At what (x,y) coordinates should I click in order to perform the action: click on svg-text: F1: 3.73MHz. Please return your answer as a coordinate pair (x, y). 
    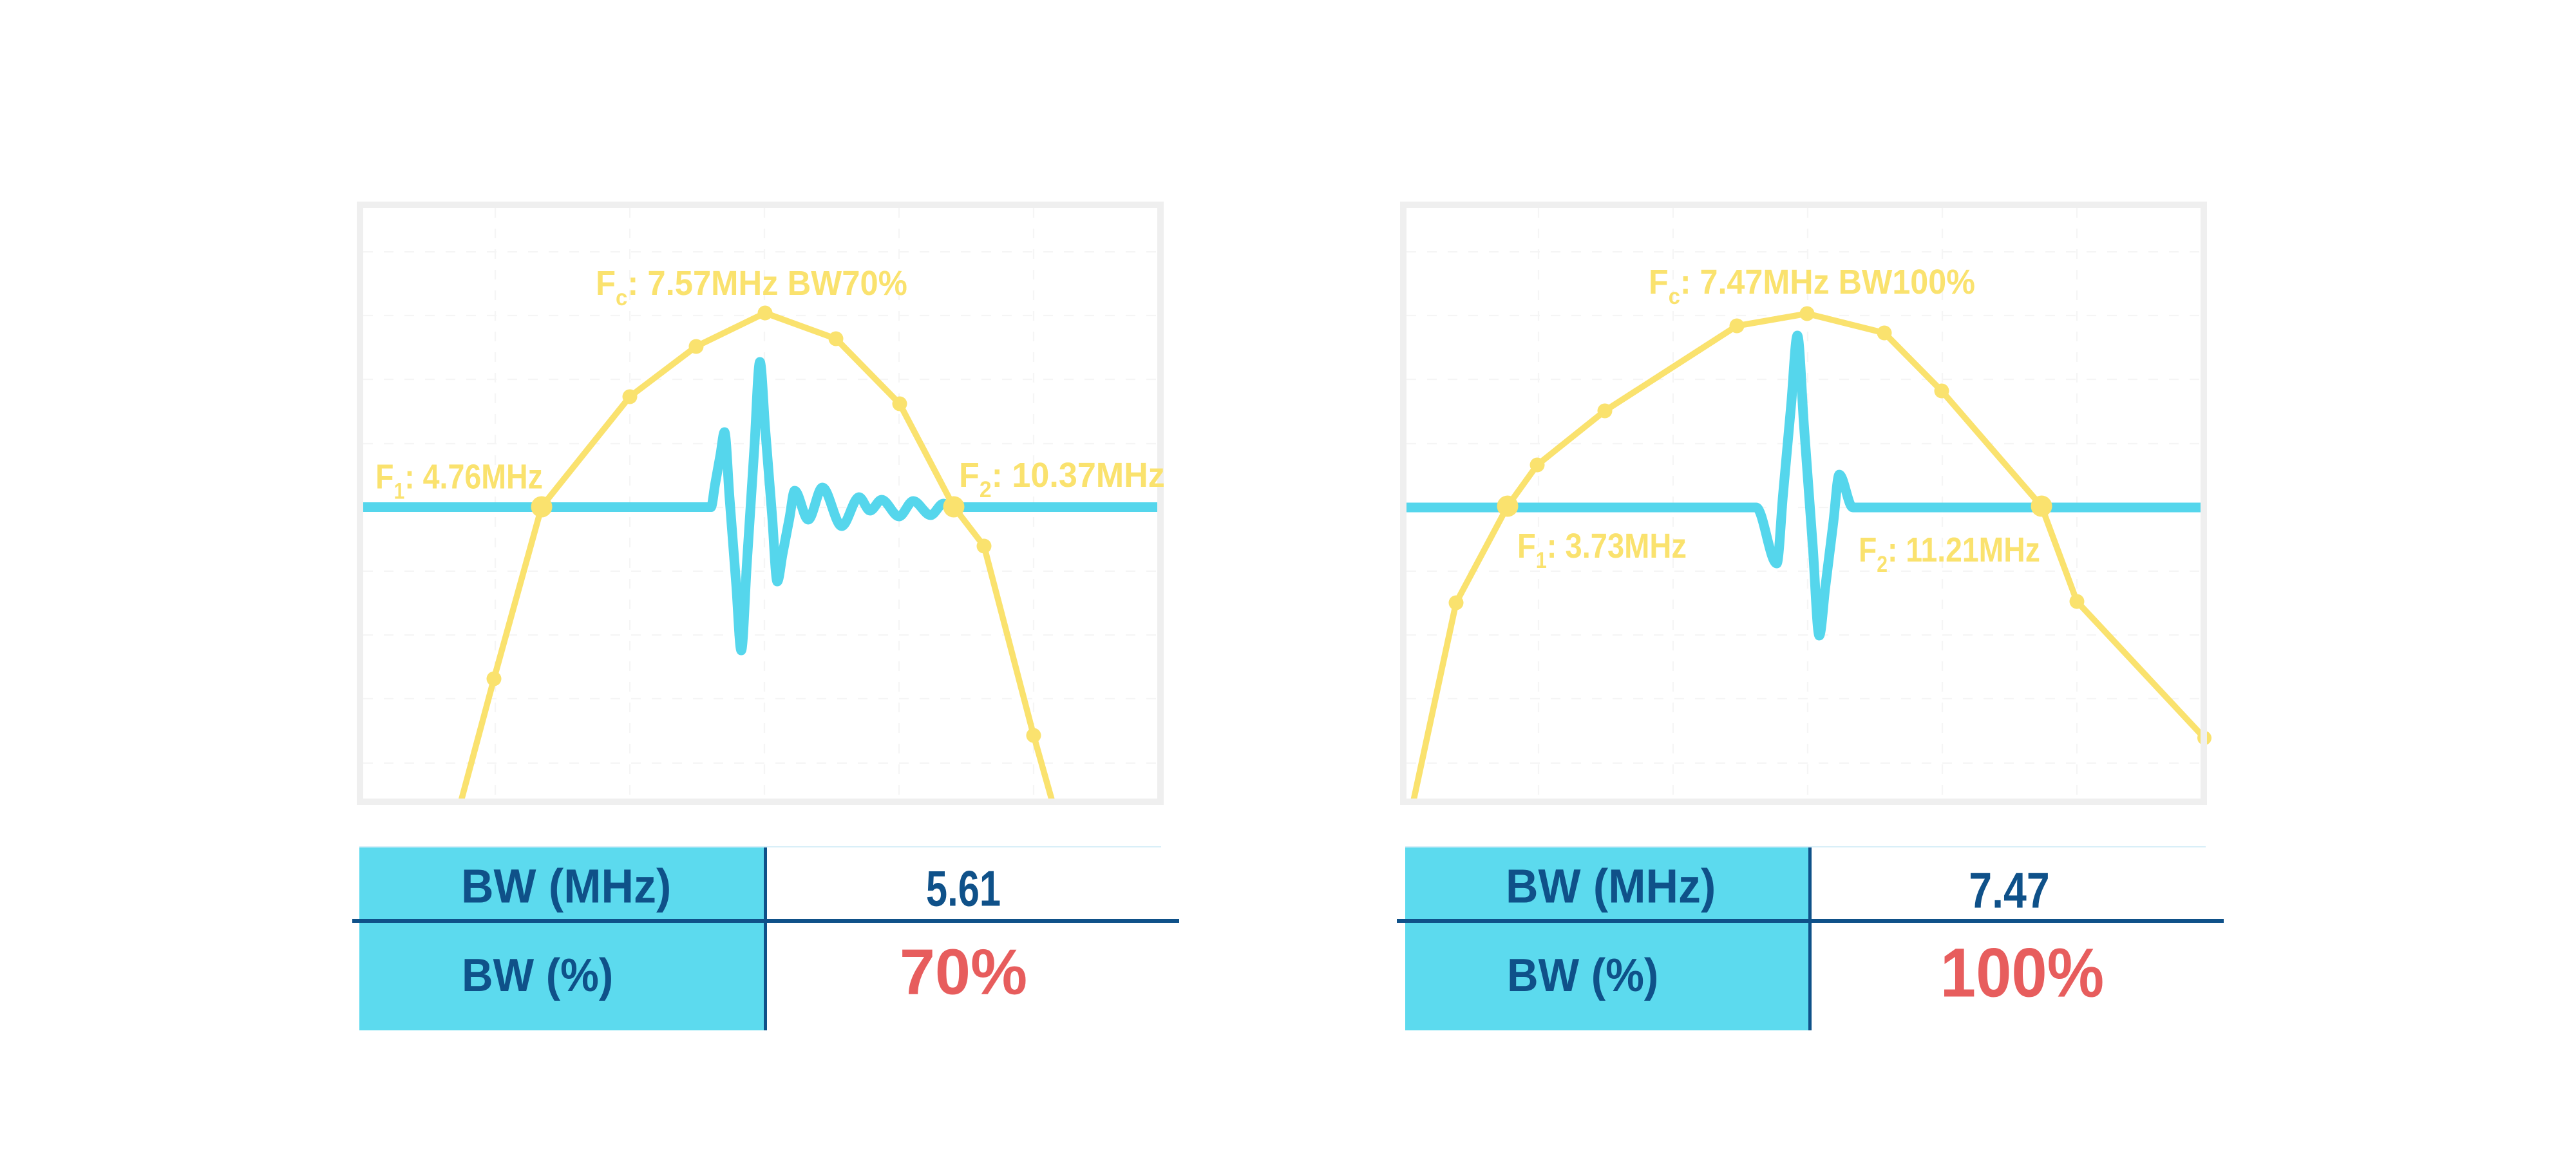
    Looking at the image, I should click on (1602, 549).